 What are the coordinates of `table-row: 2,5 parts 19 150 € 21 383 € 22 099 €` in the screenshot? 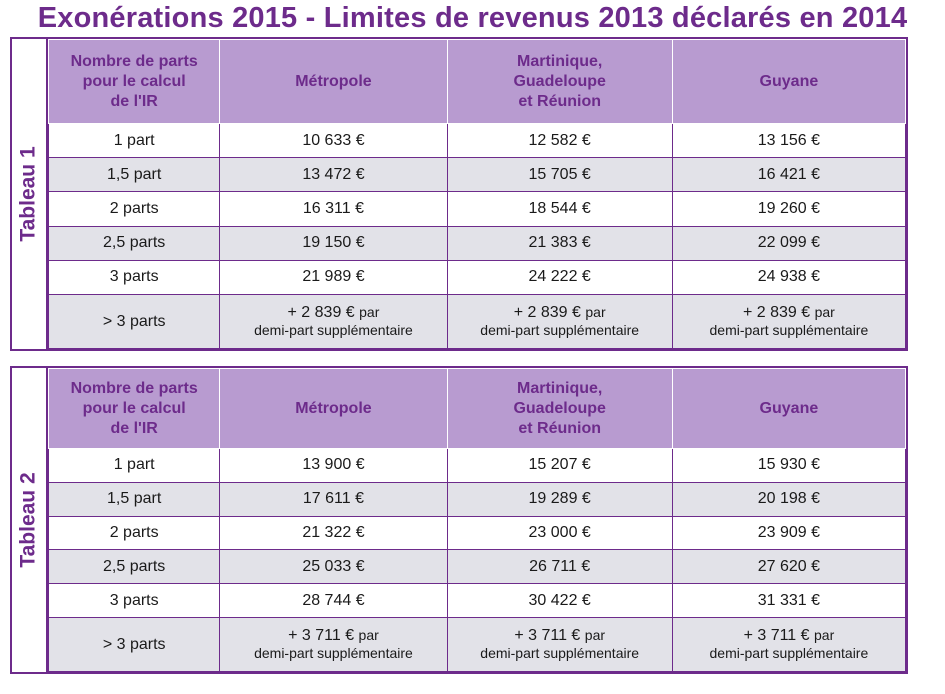 It's located at (477, 243).